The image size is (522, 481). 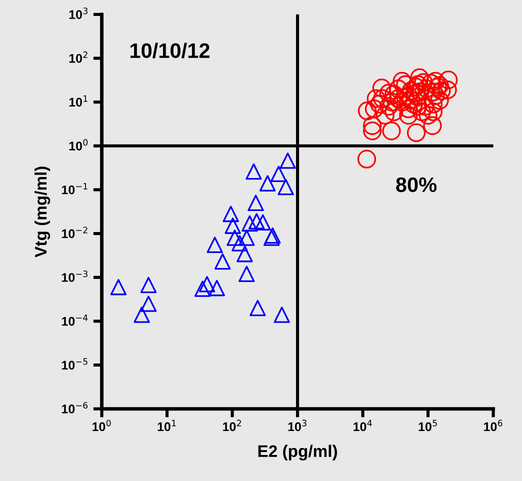 I want to click on y-tick-label: 10$^{0}$, so click(x=78, y=144).